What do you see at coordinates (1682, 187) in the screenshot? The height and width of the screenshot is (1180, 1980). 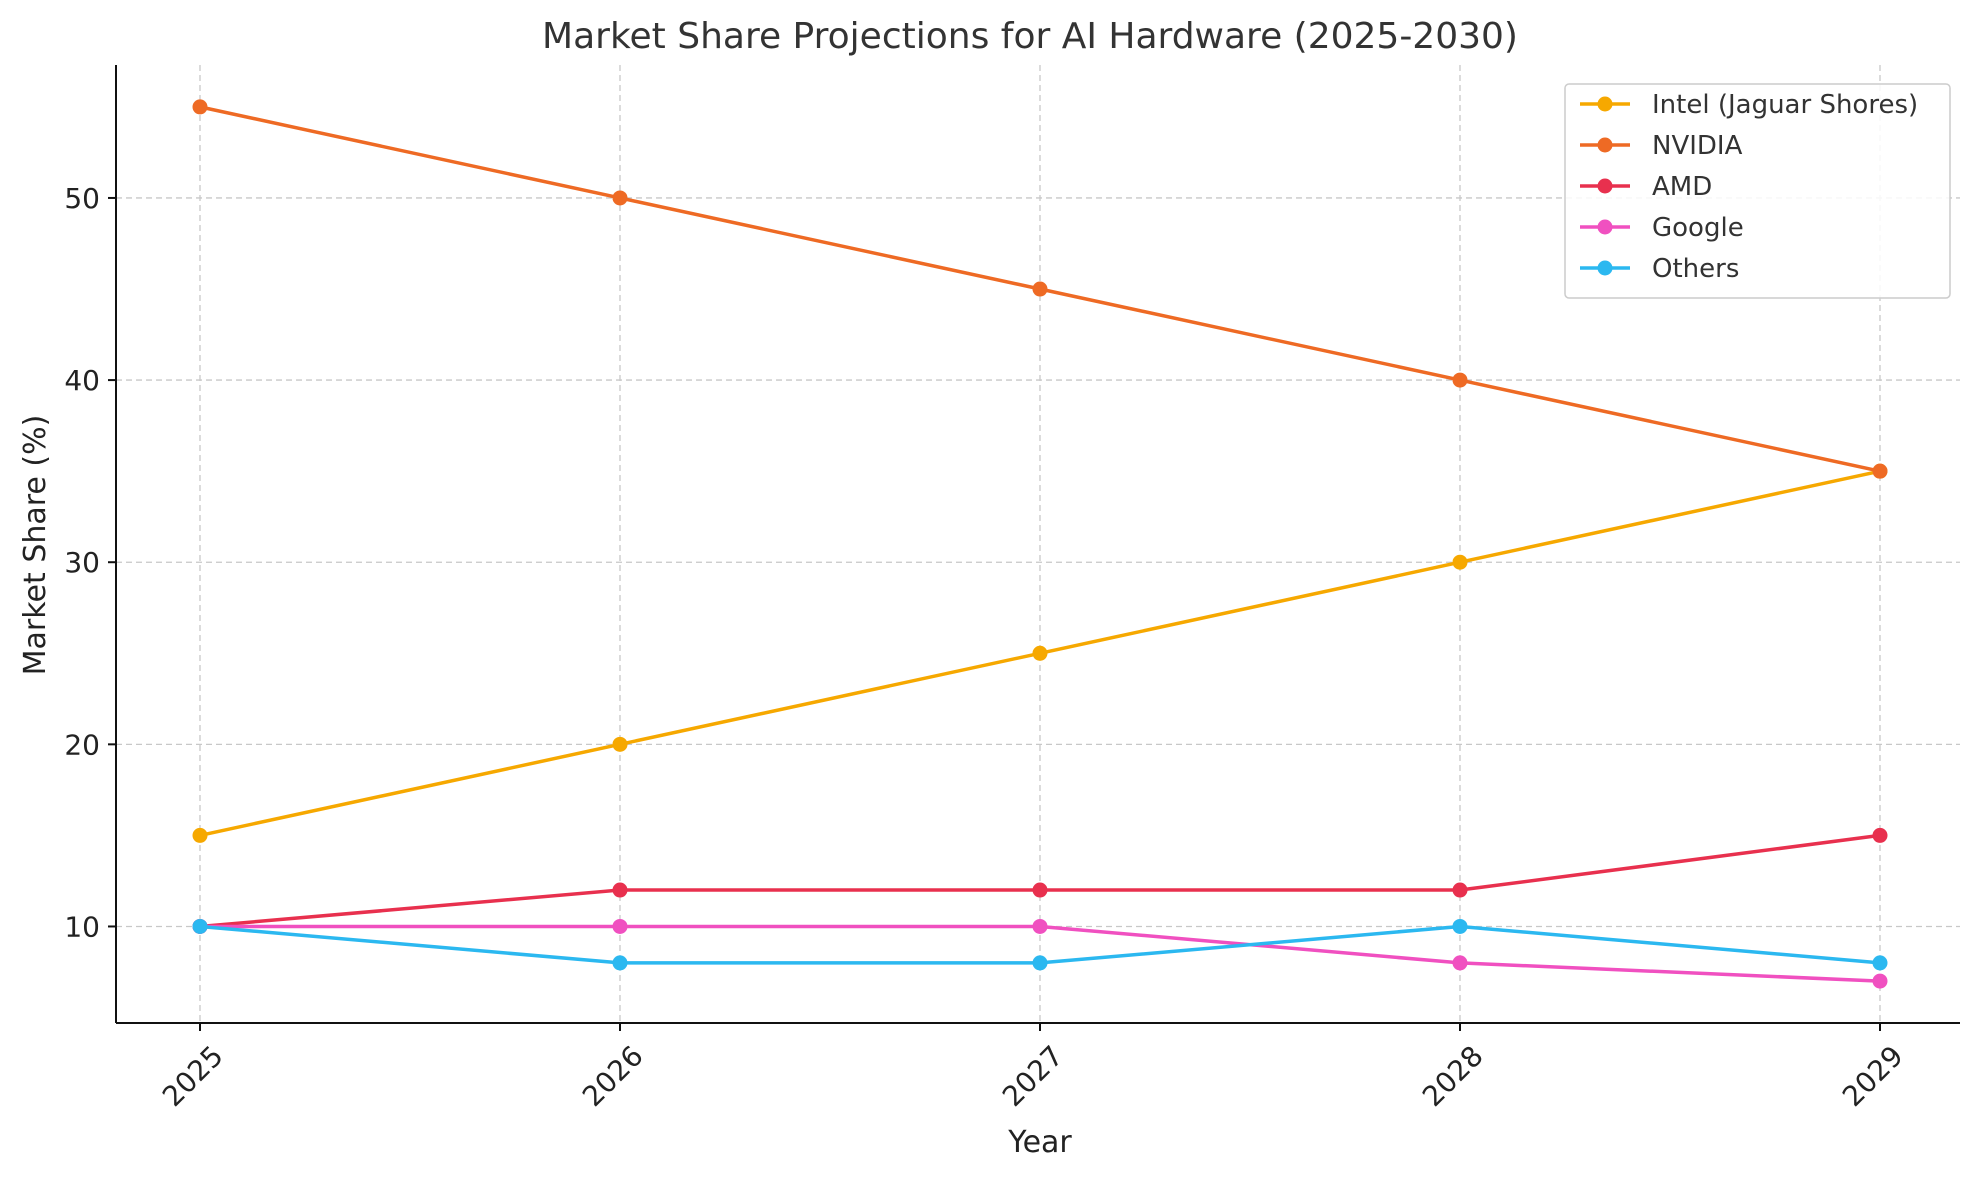 I see `legend-label: AMD` at bounding box center [1682, 187].